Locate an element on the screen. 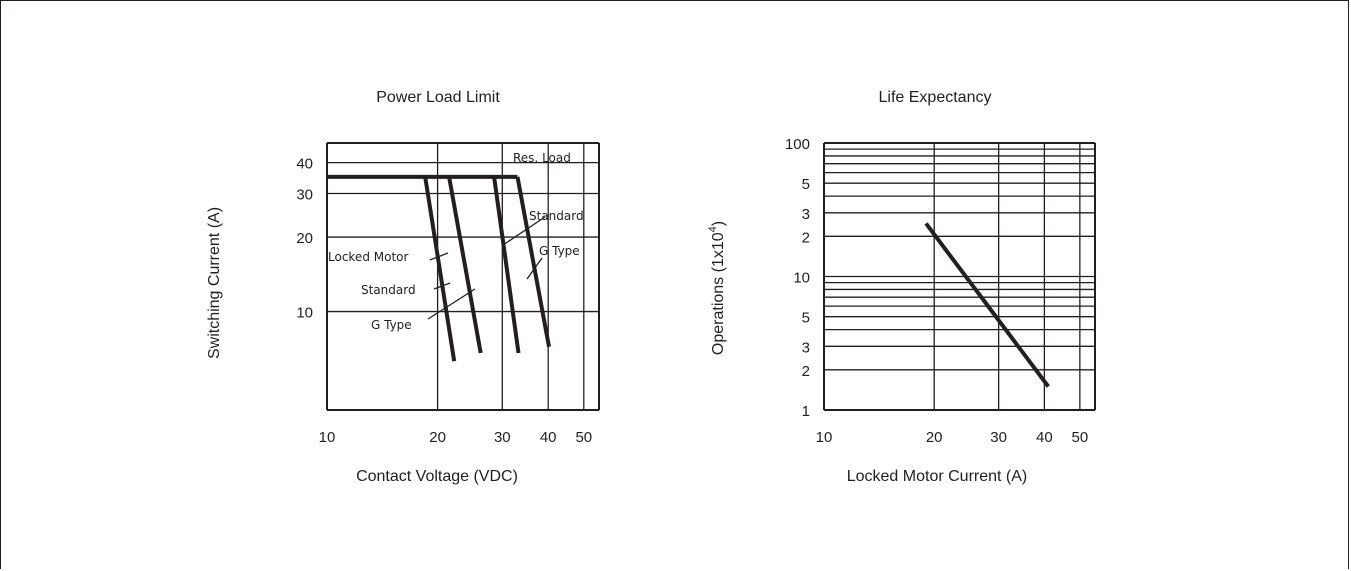 The width and height of the screenshot is (1351, 571). life-expectancy-series is located at coordinates (987, 305).